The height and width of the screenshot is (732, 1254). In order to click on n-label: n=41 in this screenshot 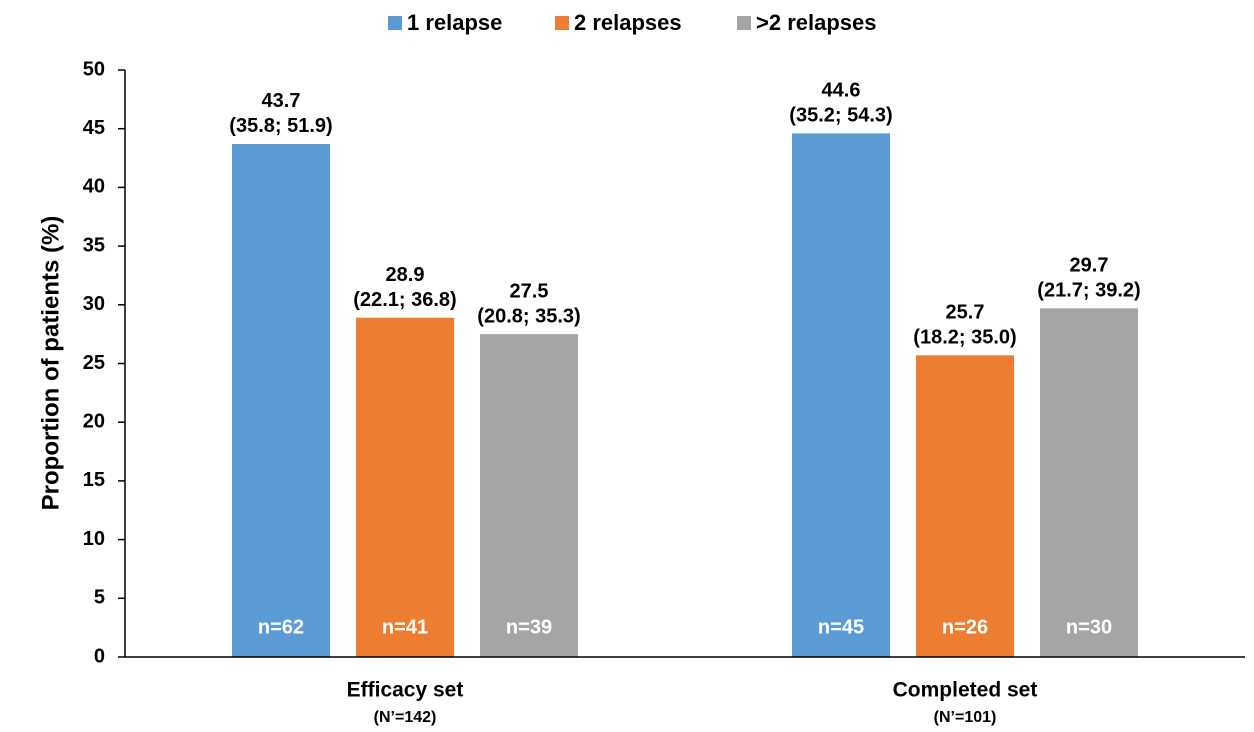, I will do `click(405, 627)`.